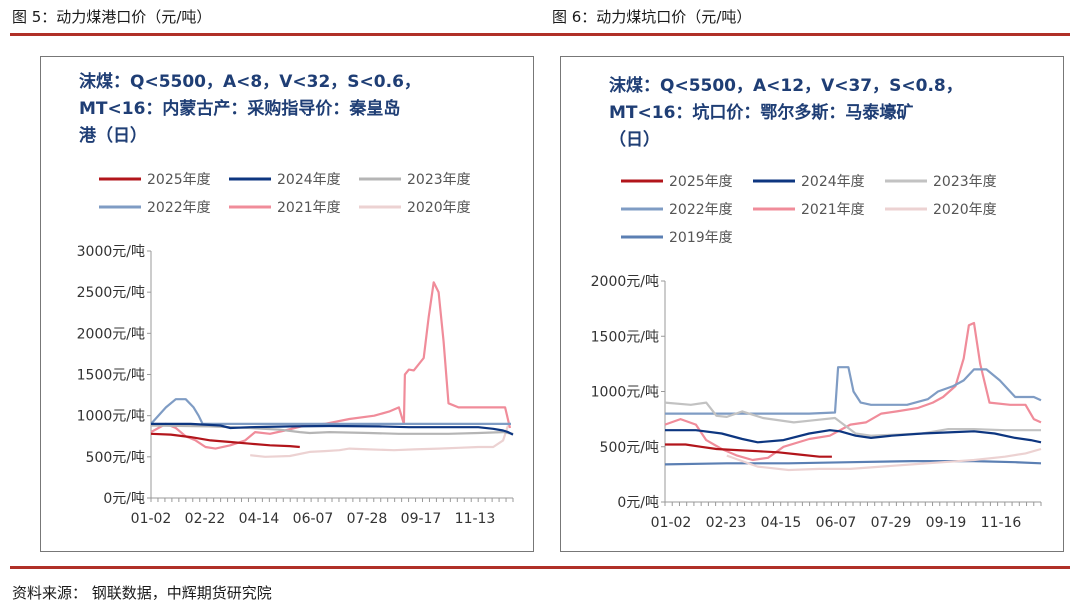 This screenshot has height=610, width=1080. I want to click on y-tick-label: 3000元/吨, so click(111, 252).